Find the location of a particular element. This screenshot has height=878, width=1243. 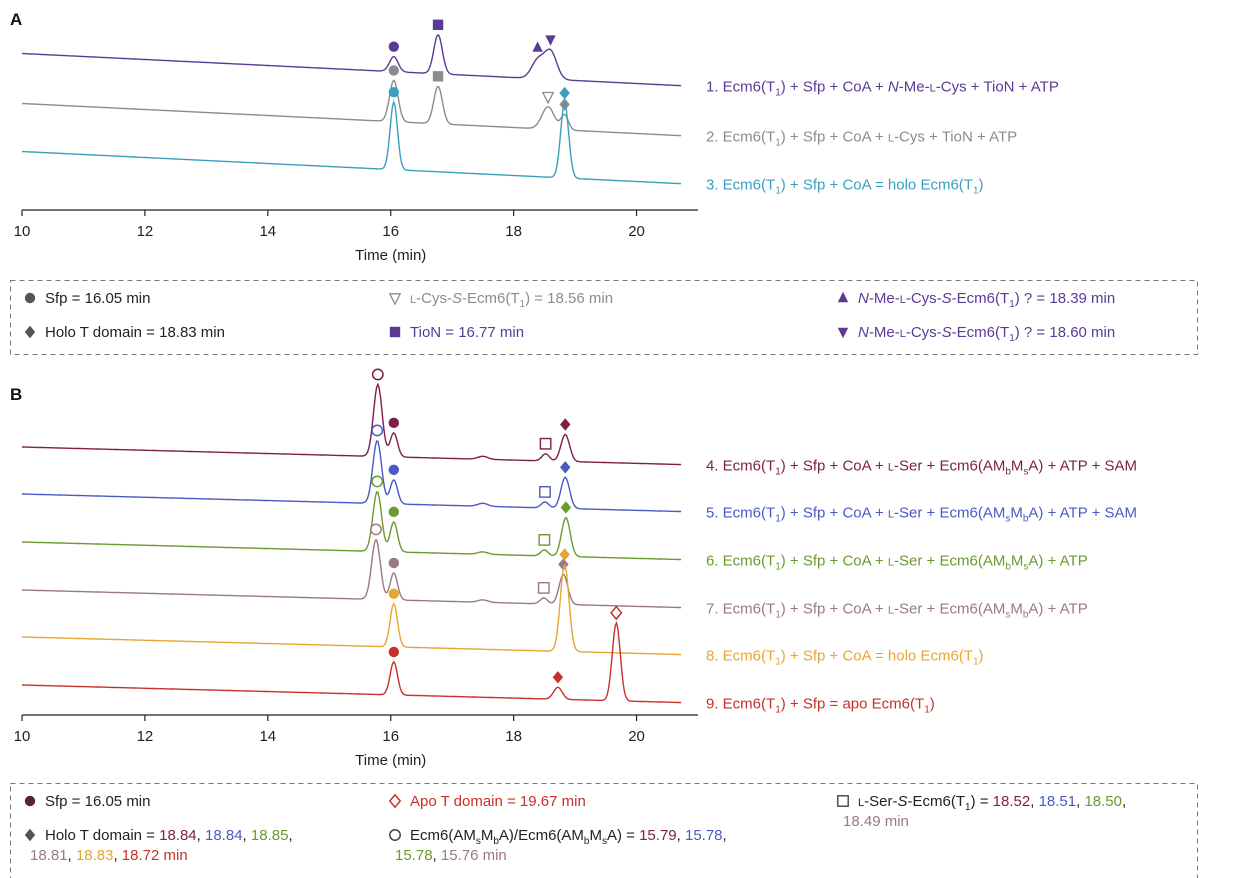

legend-entry: Holo T domain = 18.83 min is located at coordinates (124, 332).